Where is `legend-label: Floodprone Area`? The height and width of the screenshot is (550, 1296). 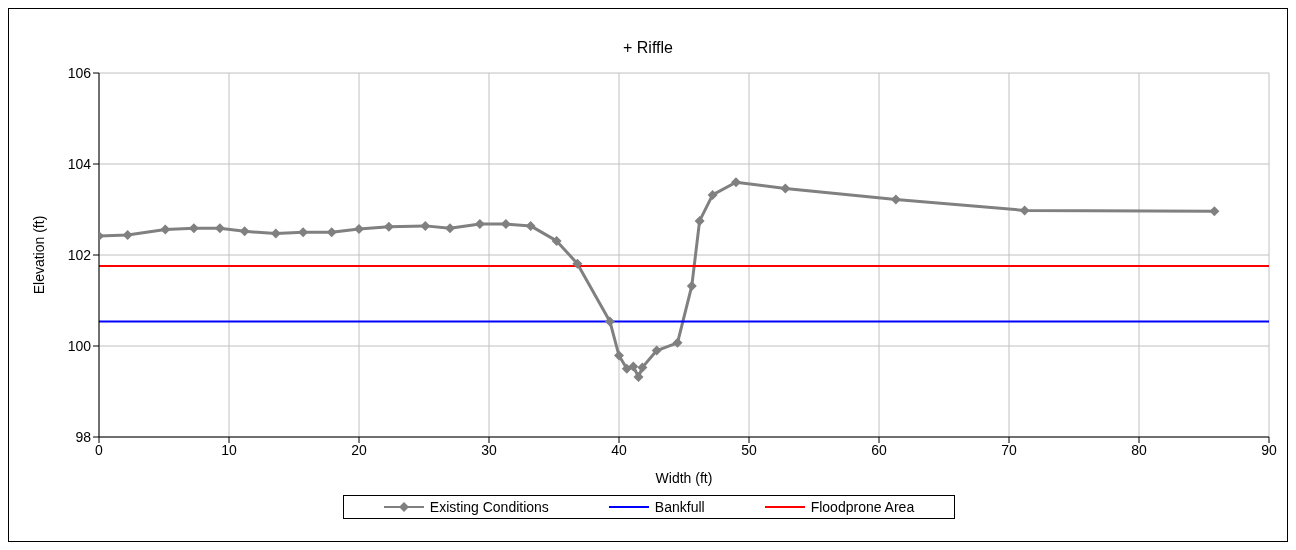 legend-label: Floodprone Area is located at coordinates (862, 507).